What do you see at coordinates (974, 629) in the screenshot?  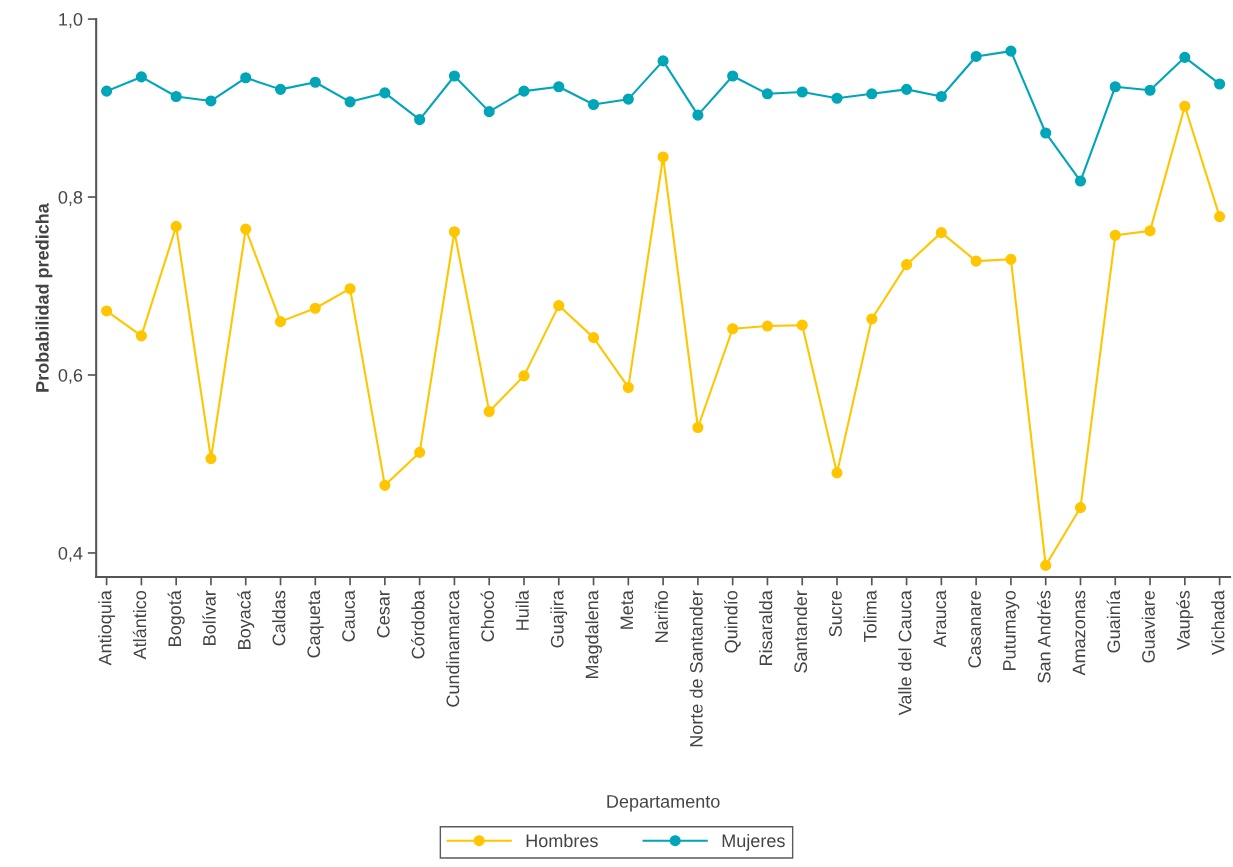 I see `x-tick-label: Casanare` at bounding box center [974, 629].